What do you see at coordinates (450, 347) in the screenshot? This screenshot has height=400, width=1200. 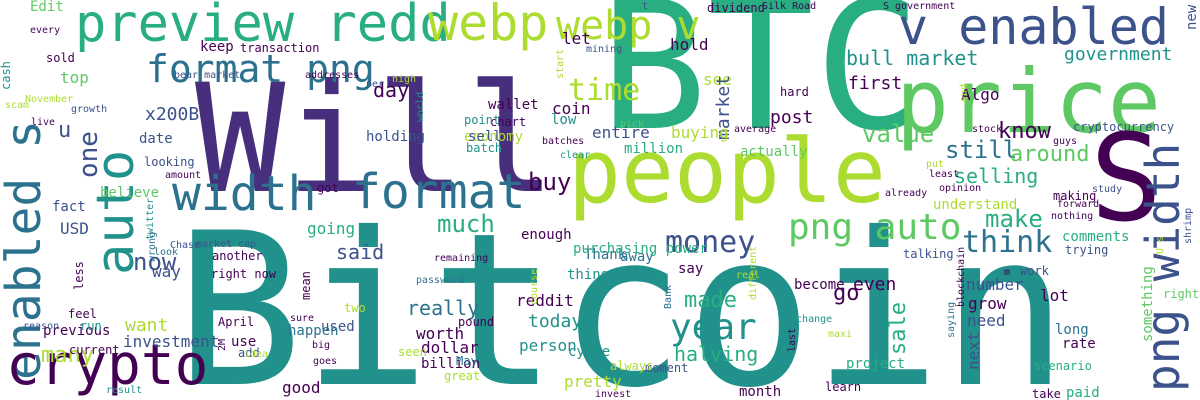 I see `word-dollar: dollar` at bounding box center [450, 347].